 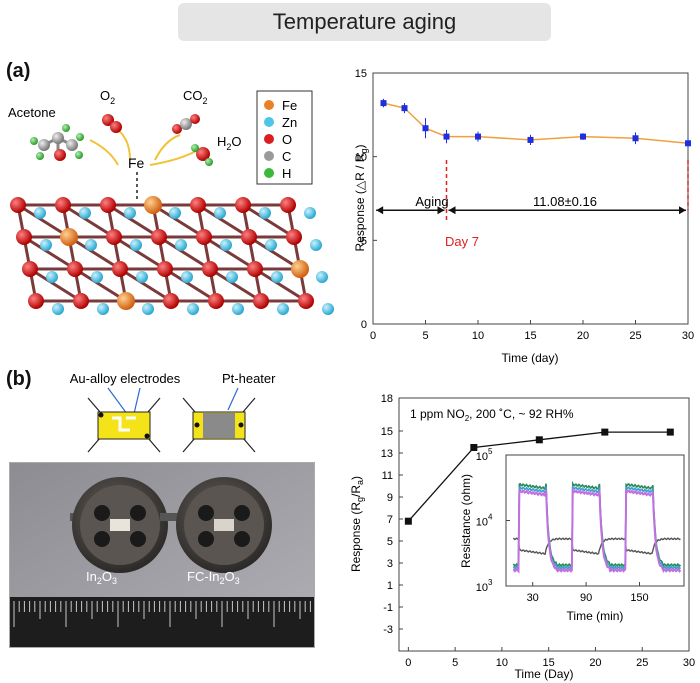 I want to click on inset-trace-baseline, so click(x=596, y=545).